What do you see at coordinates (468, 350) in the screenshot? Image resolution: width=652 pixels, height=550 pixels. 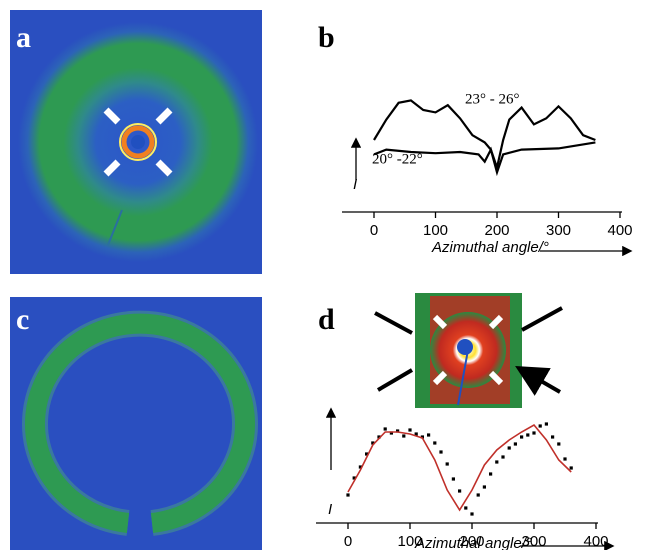 I see `panel-d-inset` at bounding box center [468, 350].